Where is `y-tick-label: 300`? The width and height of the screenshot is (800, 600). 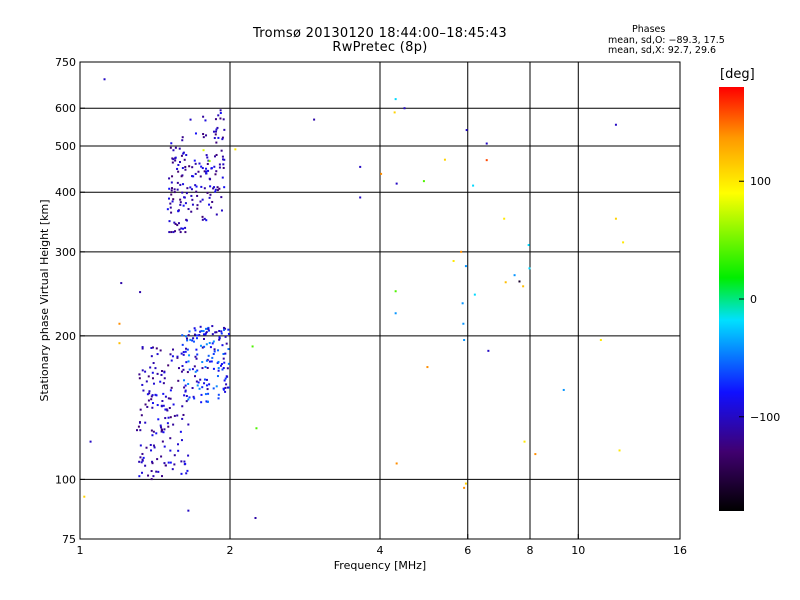
y-tick-label: 300 is located at coordinates (65, 252).